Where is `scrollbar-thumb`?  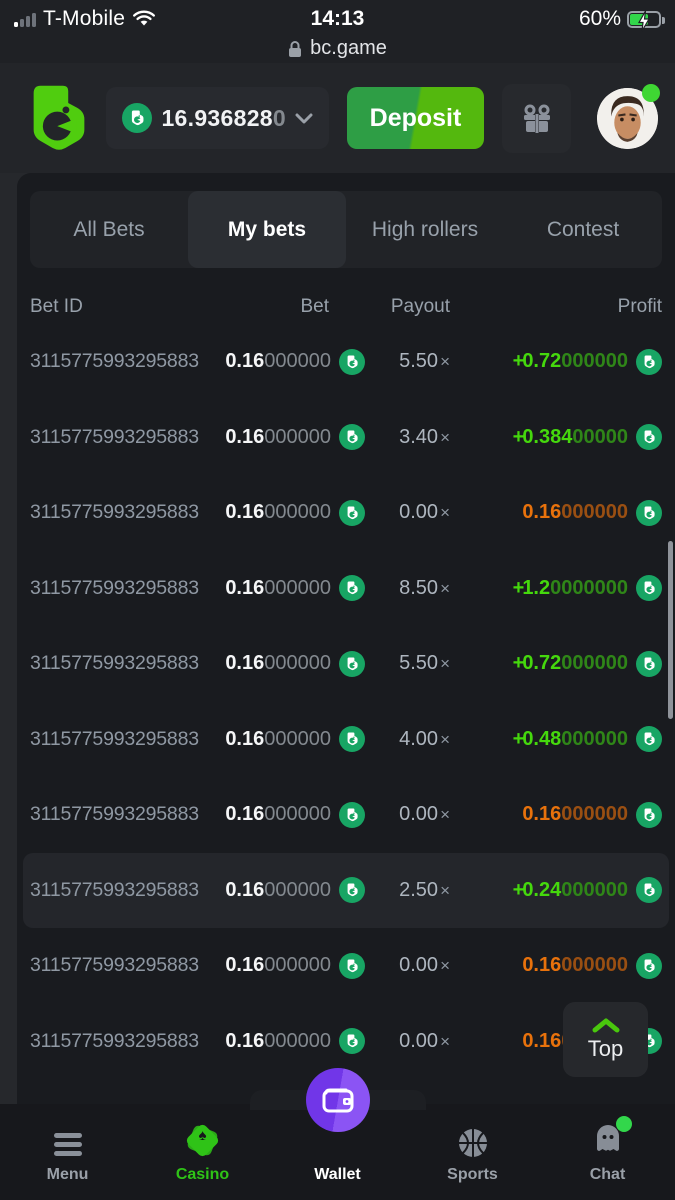
scrollbar-thumb is located at coordinates (670, 630).